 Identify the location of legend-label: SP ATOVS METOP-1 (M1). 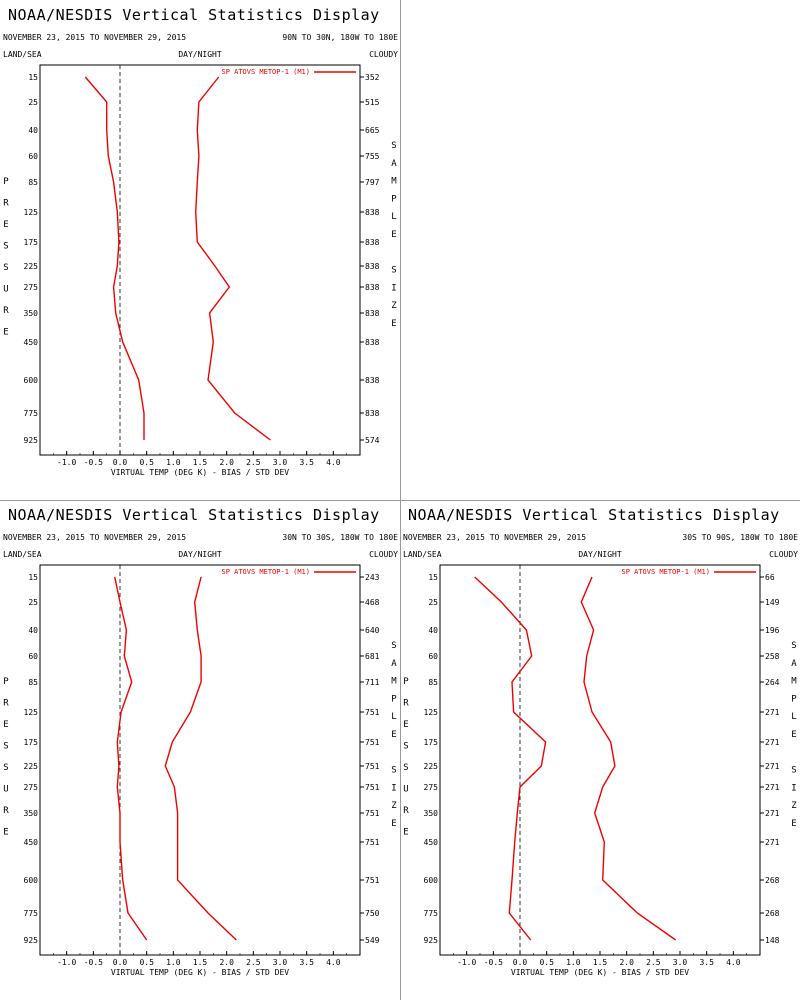
(265, 572).